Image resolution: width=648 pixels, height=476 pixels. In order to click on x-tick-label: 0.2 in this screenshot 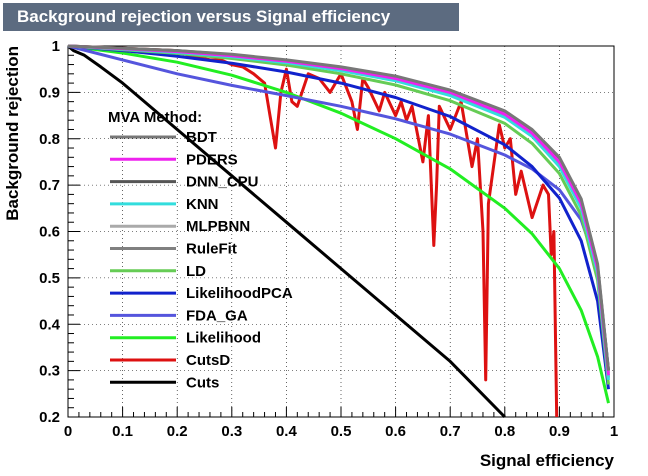, I will do `click(177, 431)`.